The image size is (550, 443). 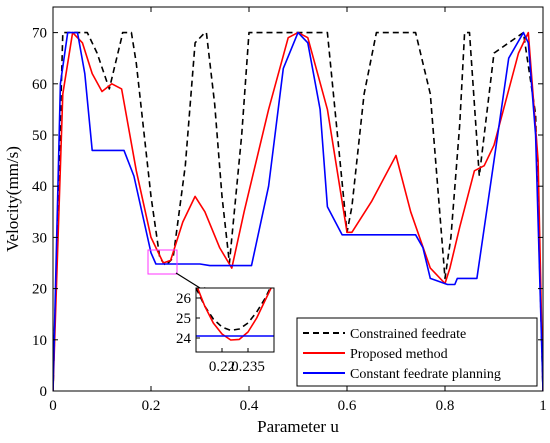 I want to click on y-axis-title: Velocity(mm/s), so click(x=12, y=199).